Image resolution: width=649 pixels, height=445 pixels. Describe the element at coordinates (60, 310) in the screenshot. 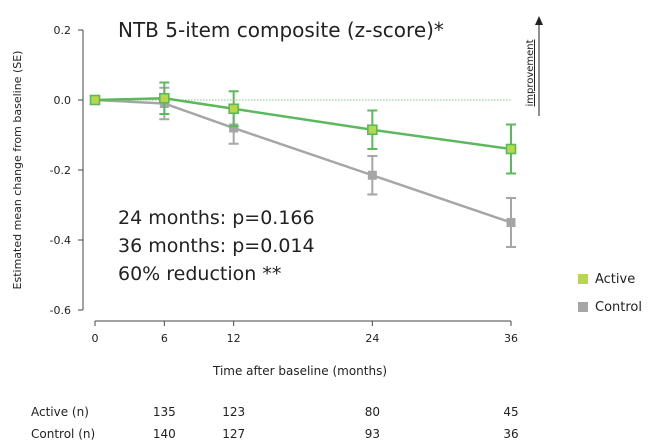

I see `y-tick-label: -0.6` at that location.